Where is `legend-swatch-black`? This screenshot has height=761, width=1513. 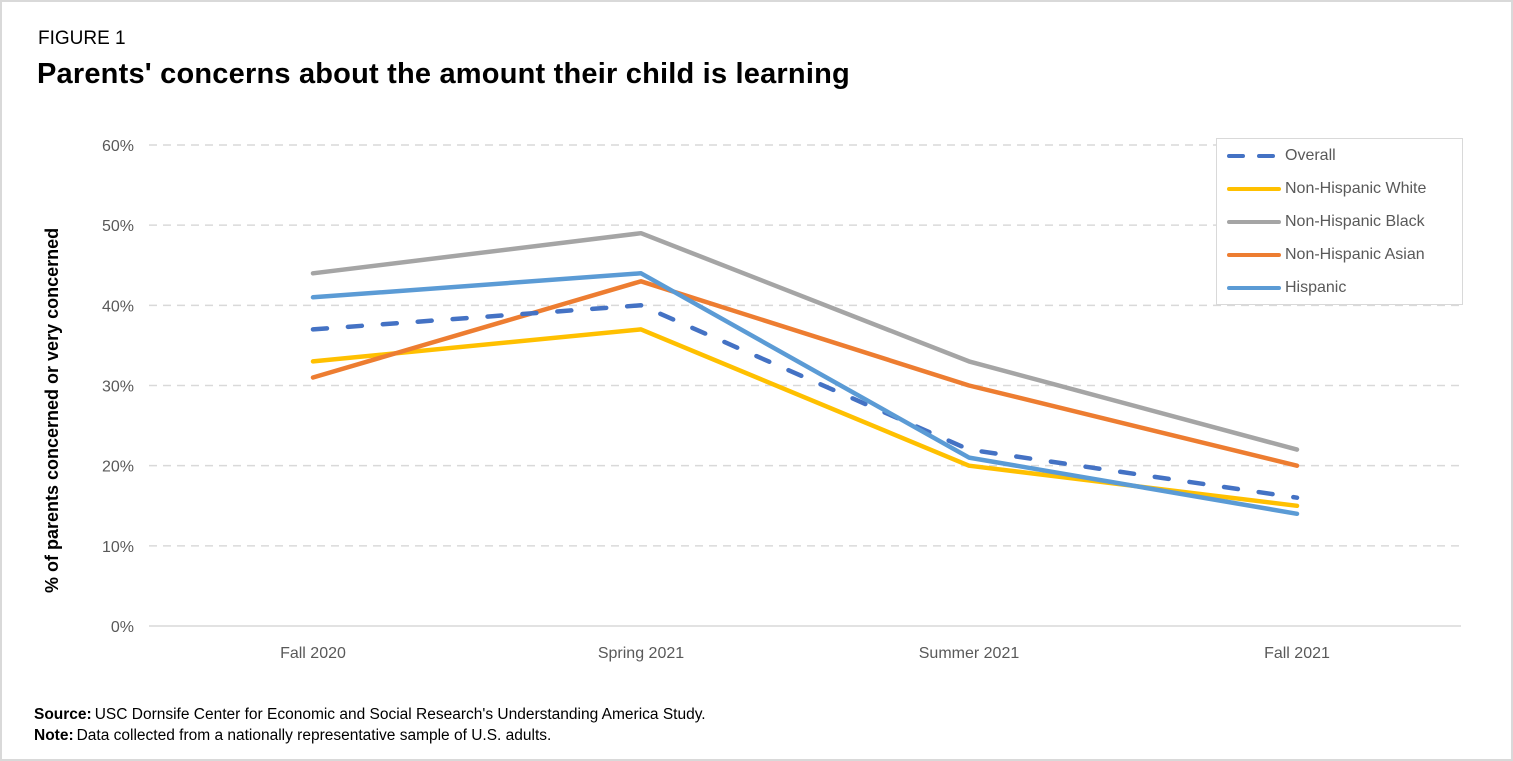 legend-swatch-black is located at coordinates (1254, 222).